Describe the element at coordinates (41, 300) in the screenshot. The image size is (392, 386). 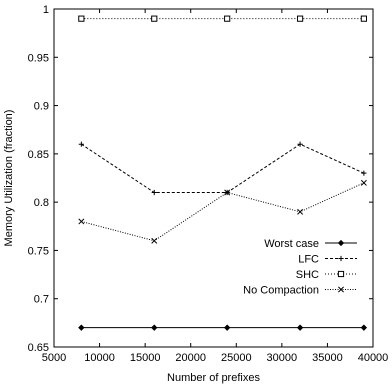
I see `y-tick-label: 0.7` at that location.